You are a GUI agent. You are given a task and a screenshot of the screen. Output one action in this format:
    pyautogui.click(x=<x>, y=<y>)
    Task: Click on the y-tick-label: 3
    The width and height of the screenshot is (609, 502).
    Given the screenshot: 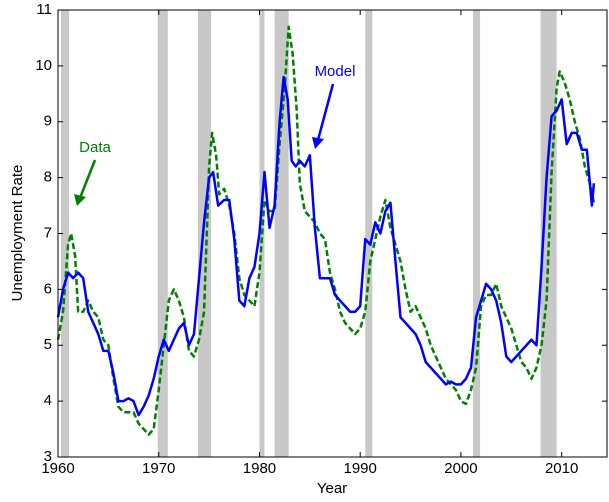 What is the action you would take?
    pyautogui.click(x=48, y=456)
    